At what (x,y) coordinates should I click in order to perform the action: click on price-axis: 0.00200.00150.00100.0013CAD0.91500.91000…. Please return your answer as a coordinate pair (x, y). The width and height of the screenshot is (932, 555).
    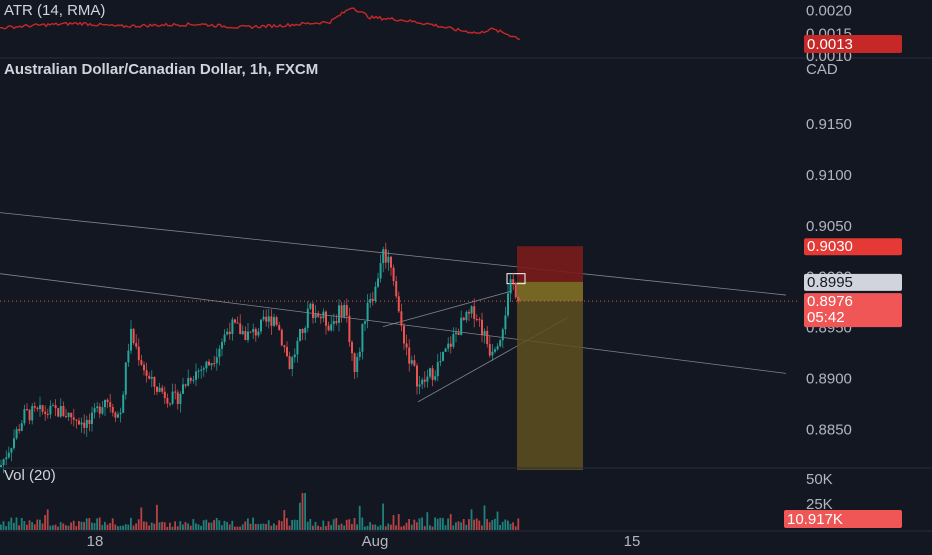
    Looking at the image, I should click on (843, 265).